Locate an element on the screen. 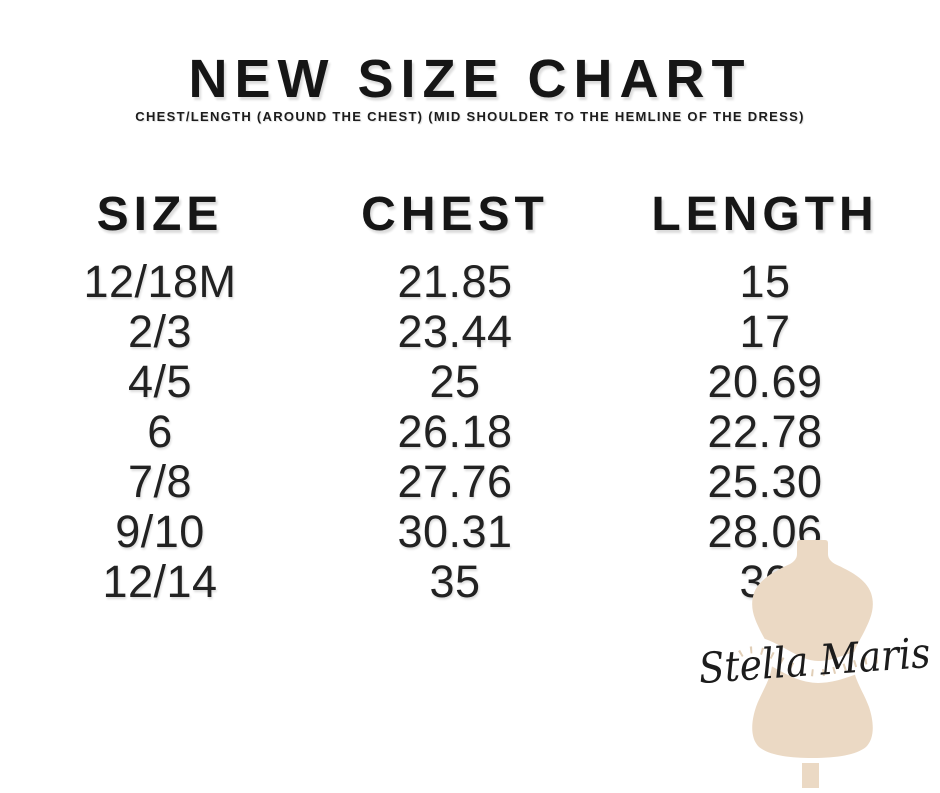  chest-cell: 35 is located at coordinates (455, 581).